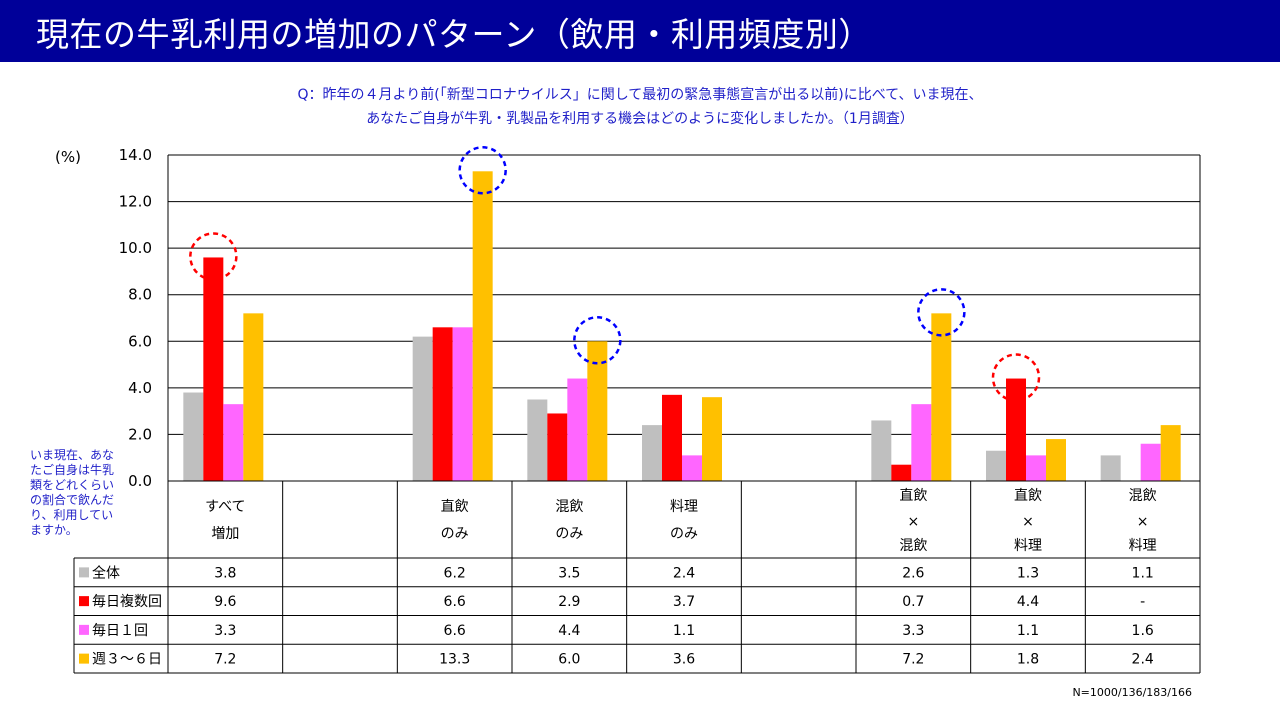 This screenshot has width=1280, height=720. Describe the element at coordinates (120, 631) in the screenshot. I see `legend-label: 毎日１回` at that location.